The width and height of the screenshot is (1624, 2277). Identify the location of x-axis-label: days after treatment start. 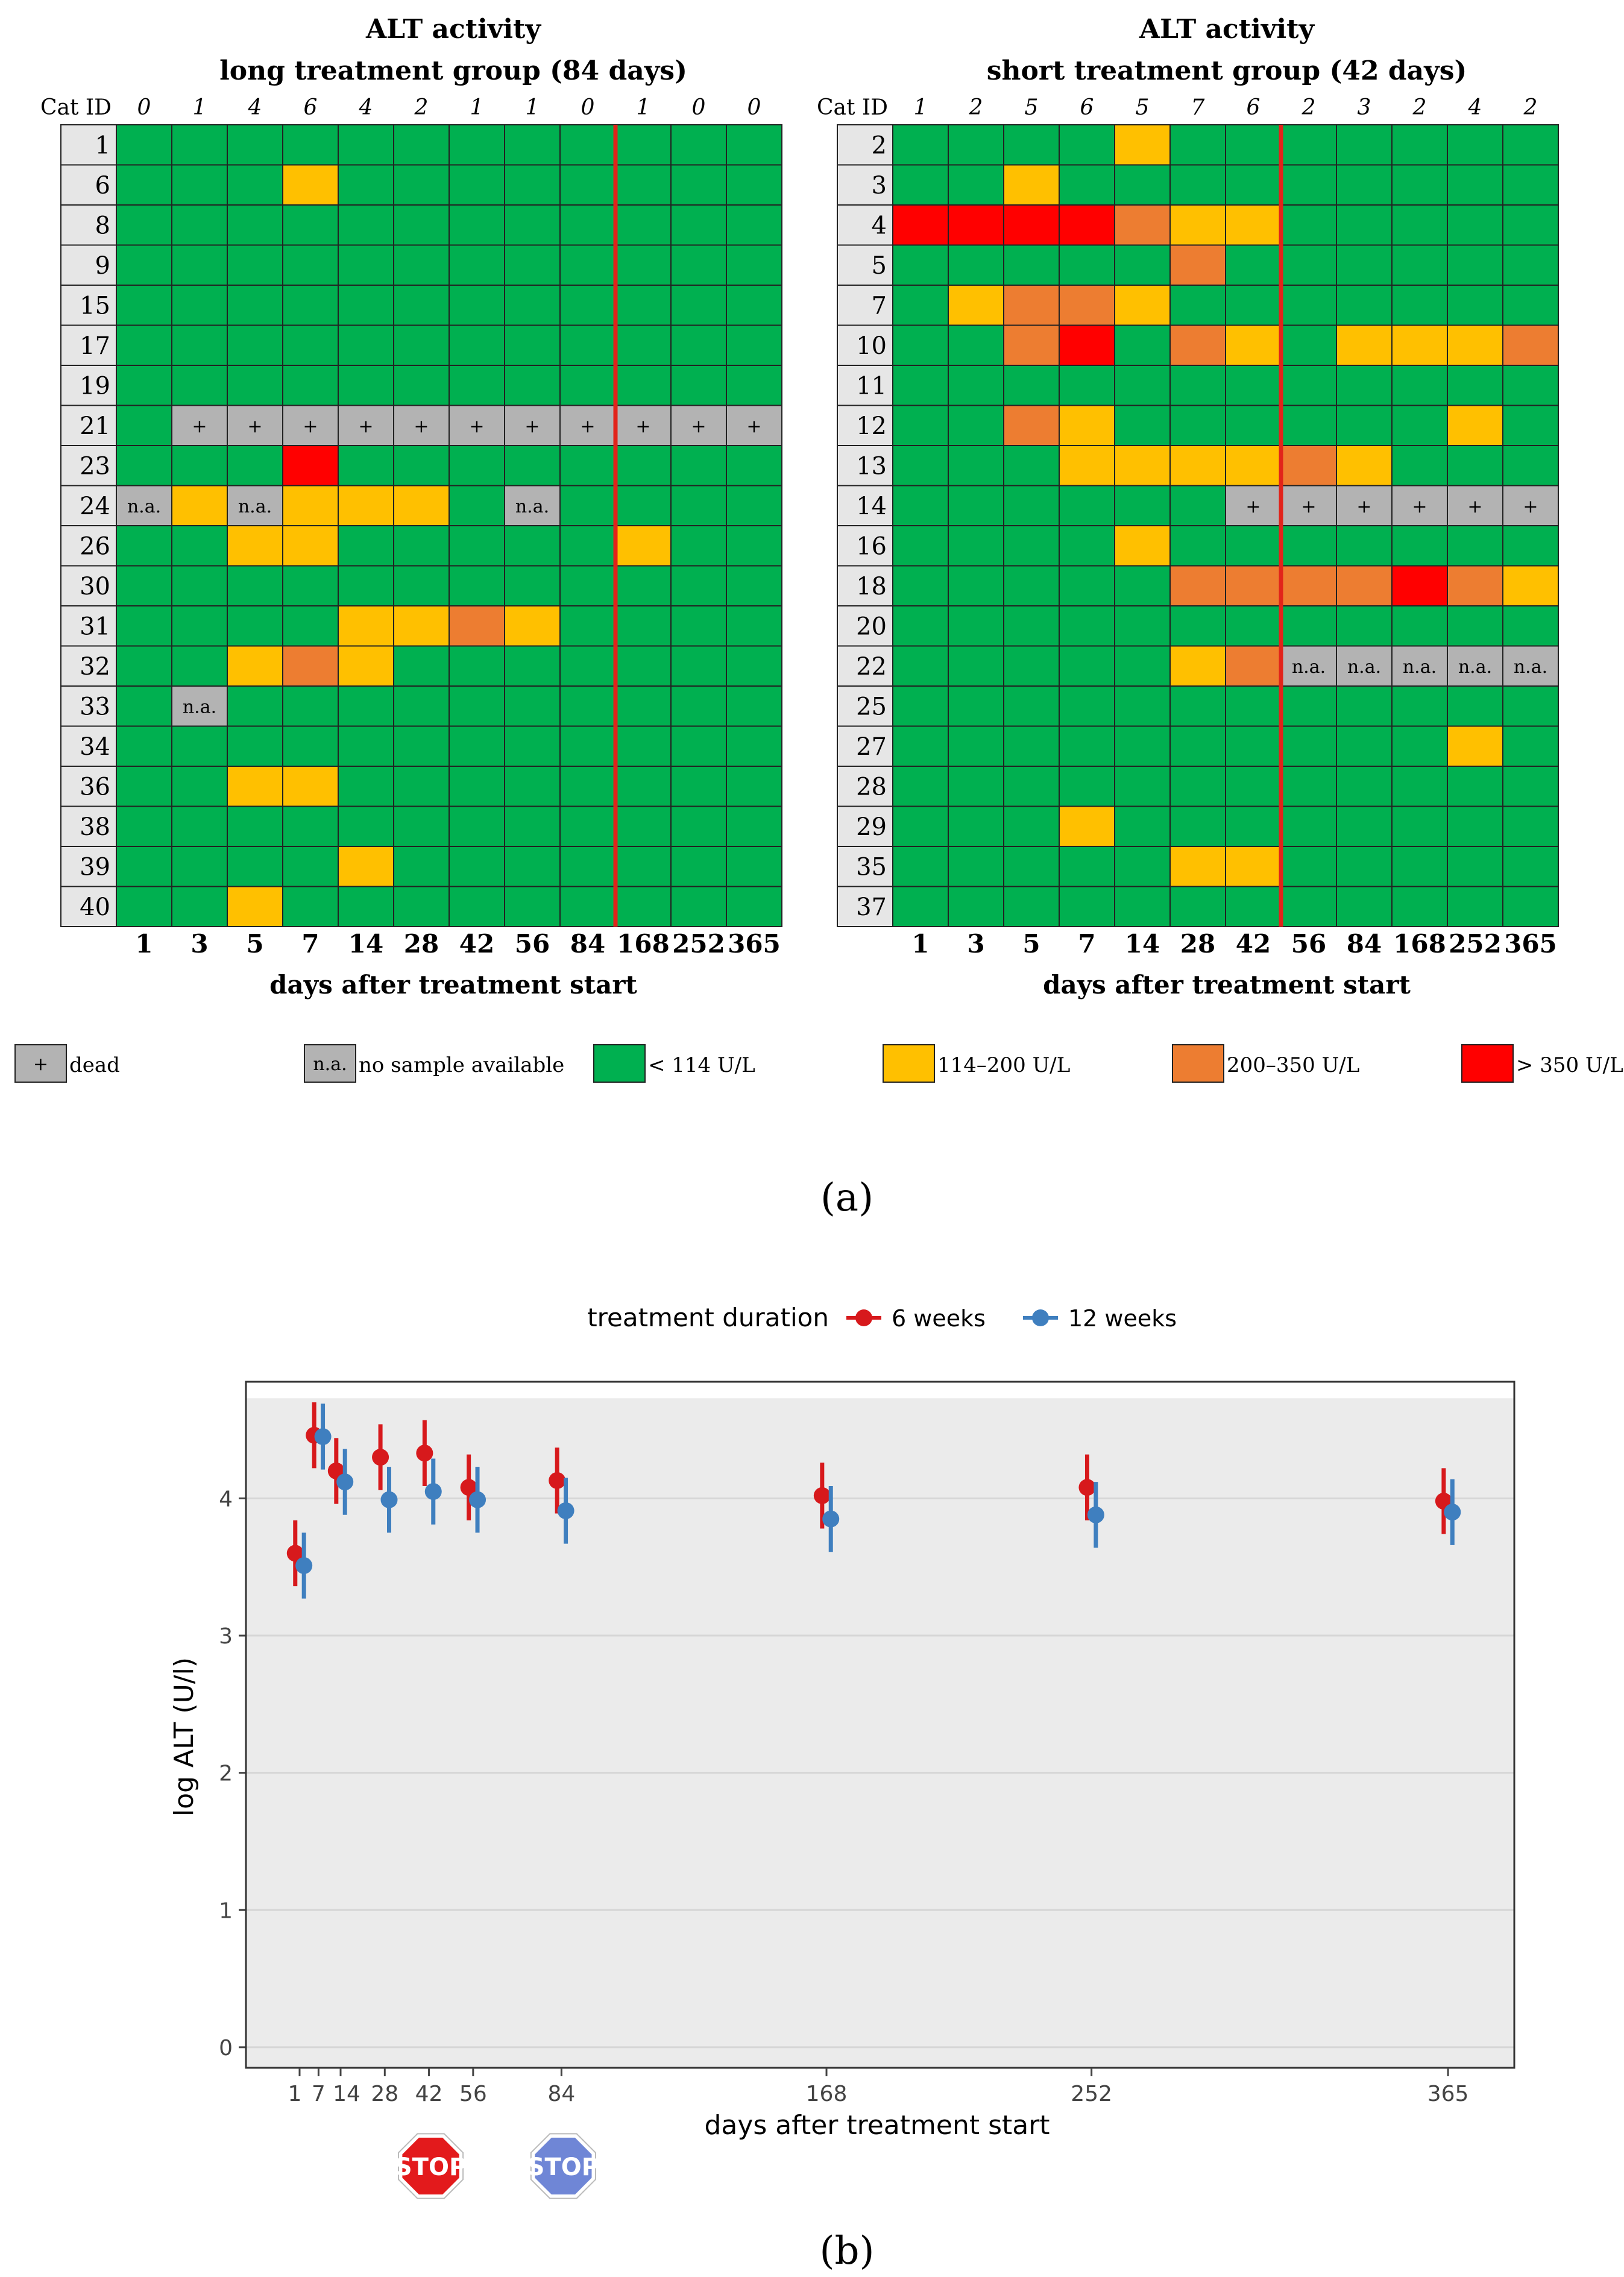
(877, 2125).